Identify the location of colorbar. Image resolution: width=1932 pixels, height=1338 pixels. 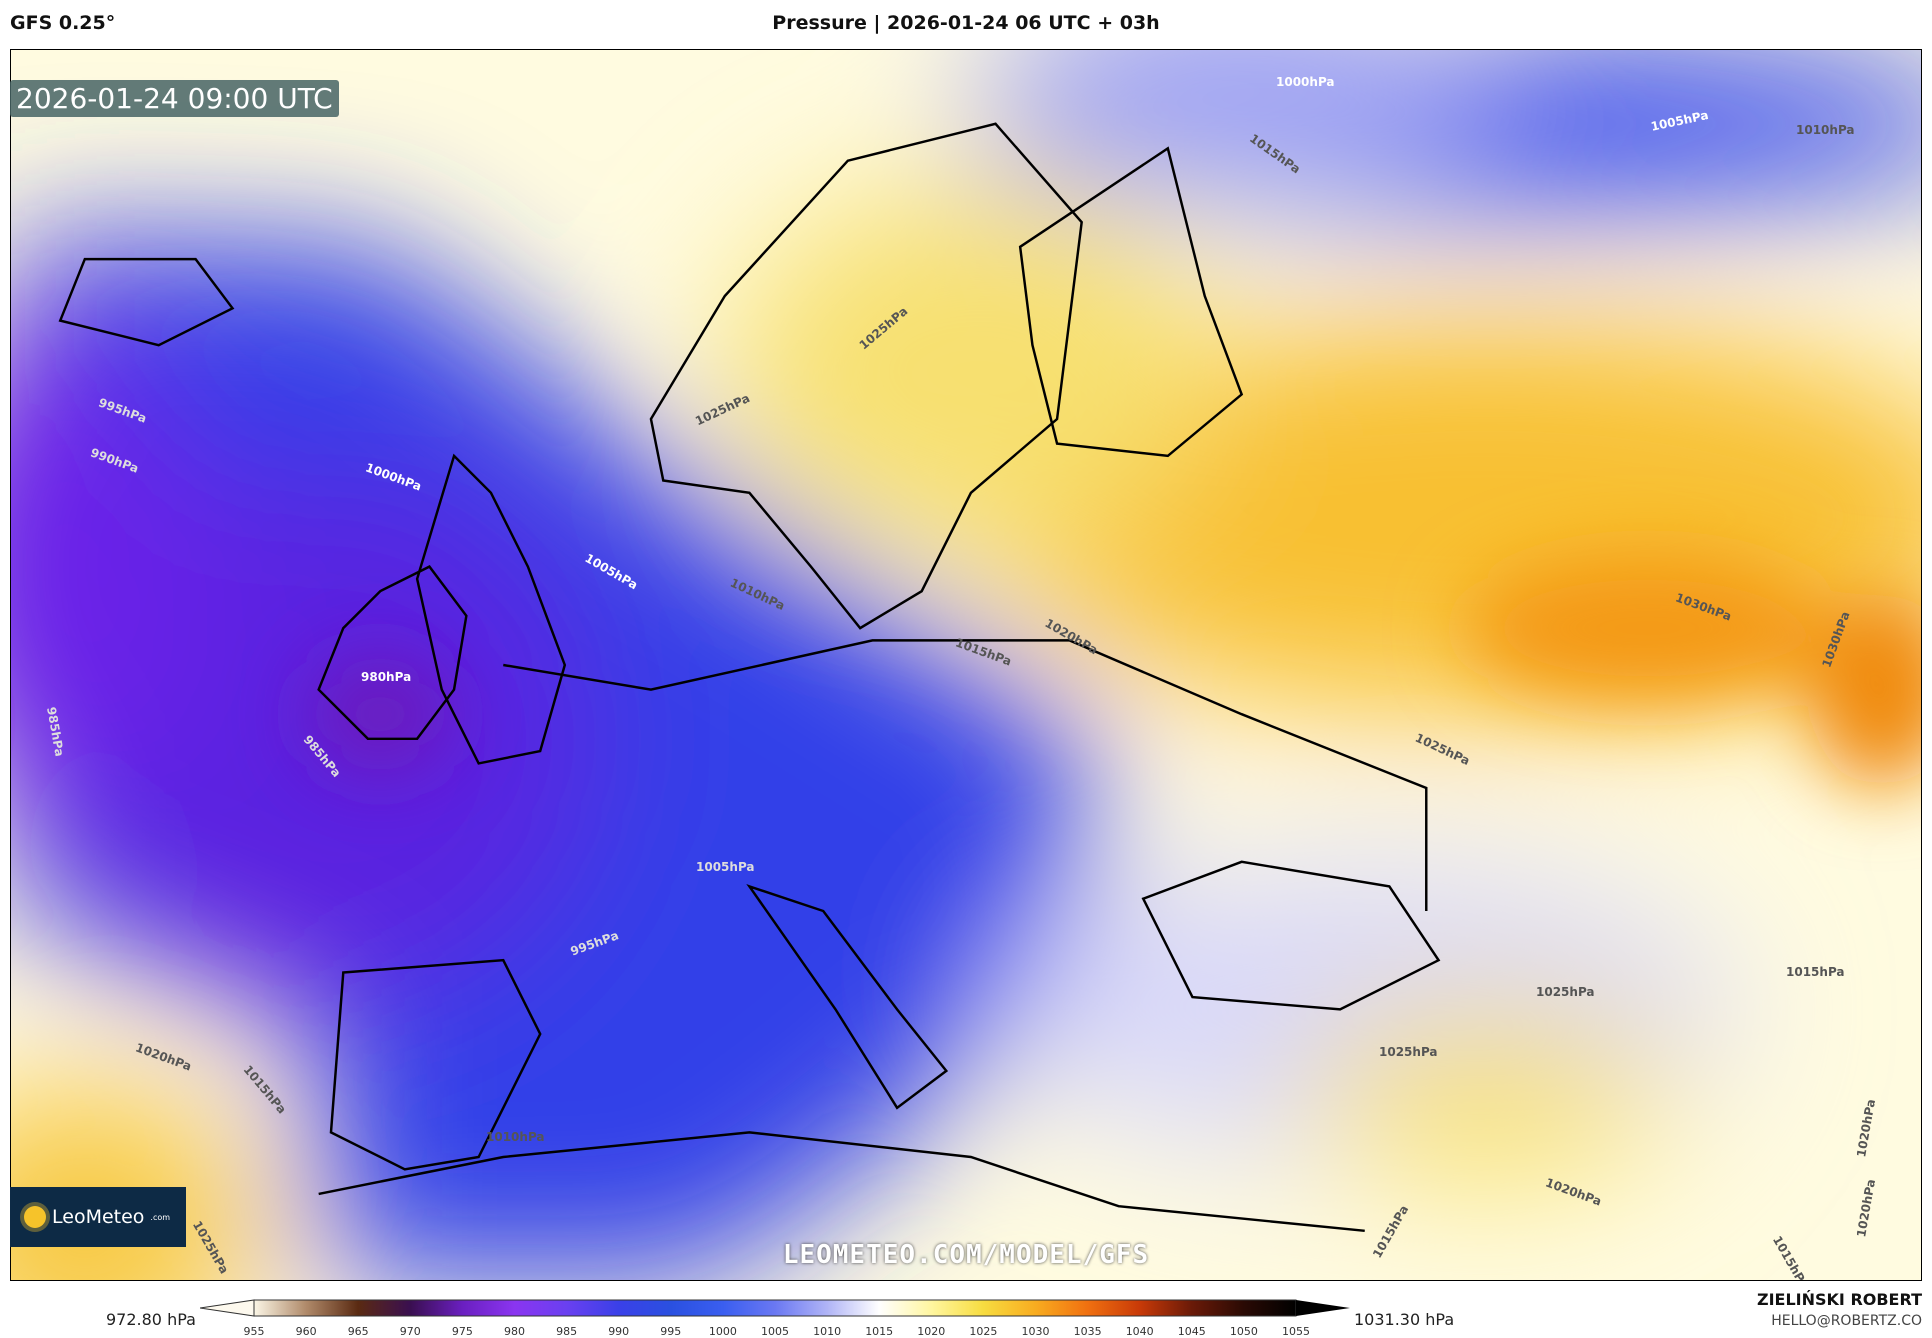
(775, 1308).